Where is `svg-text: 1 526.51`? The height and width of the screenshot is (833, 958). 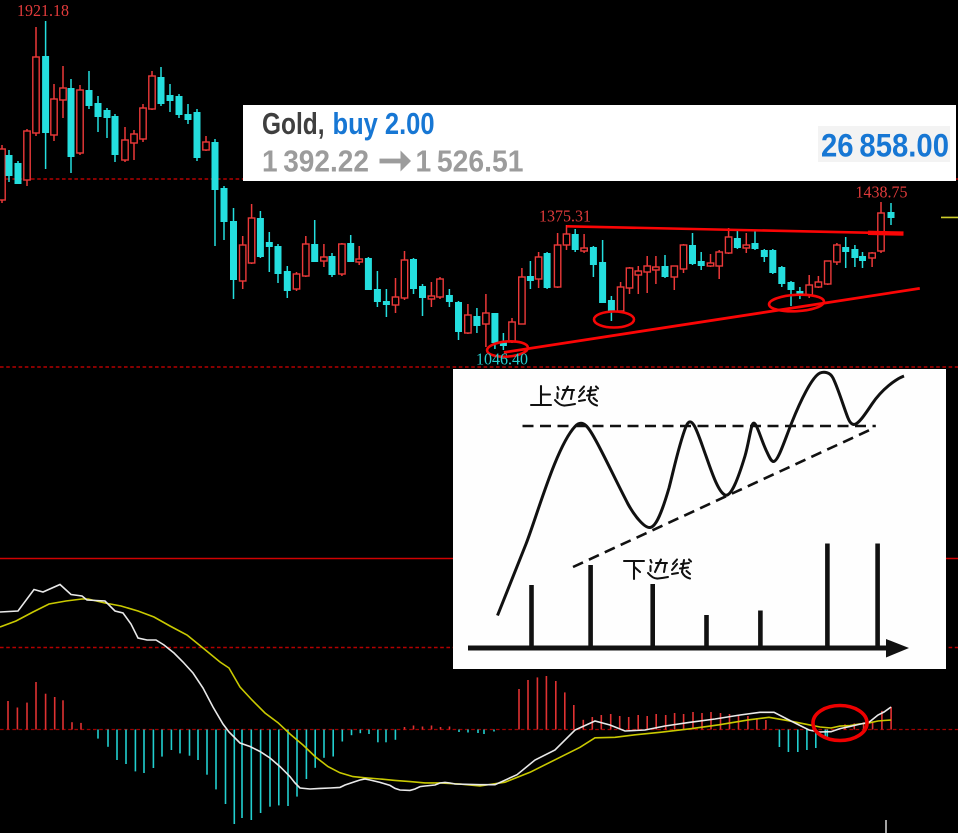 svg-text: 1 526.51 is located at coordinates (470, 161).